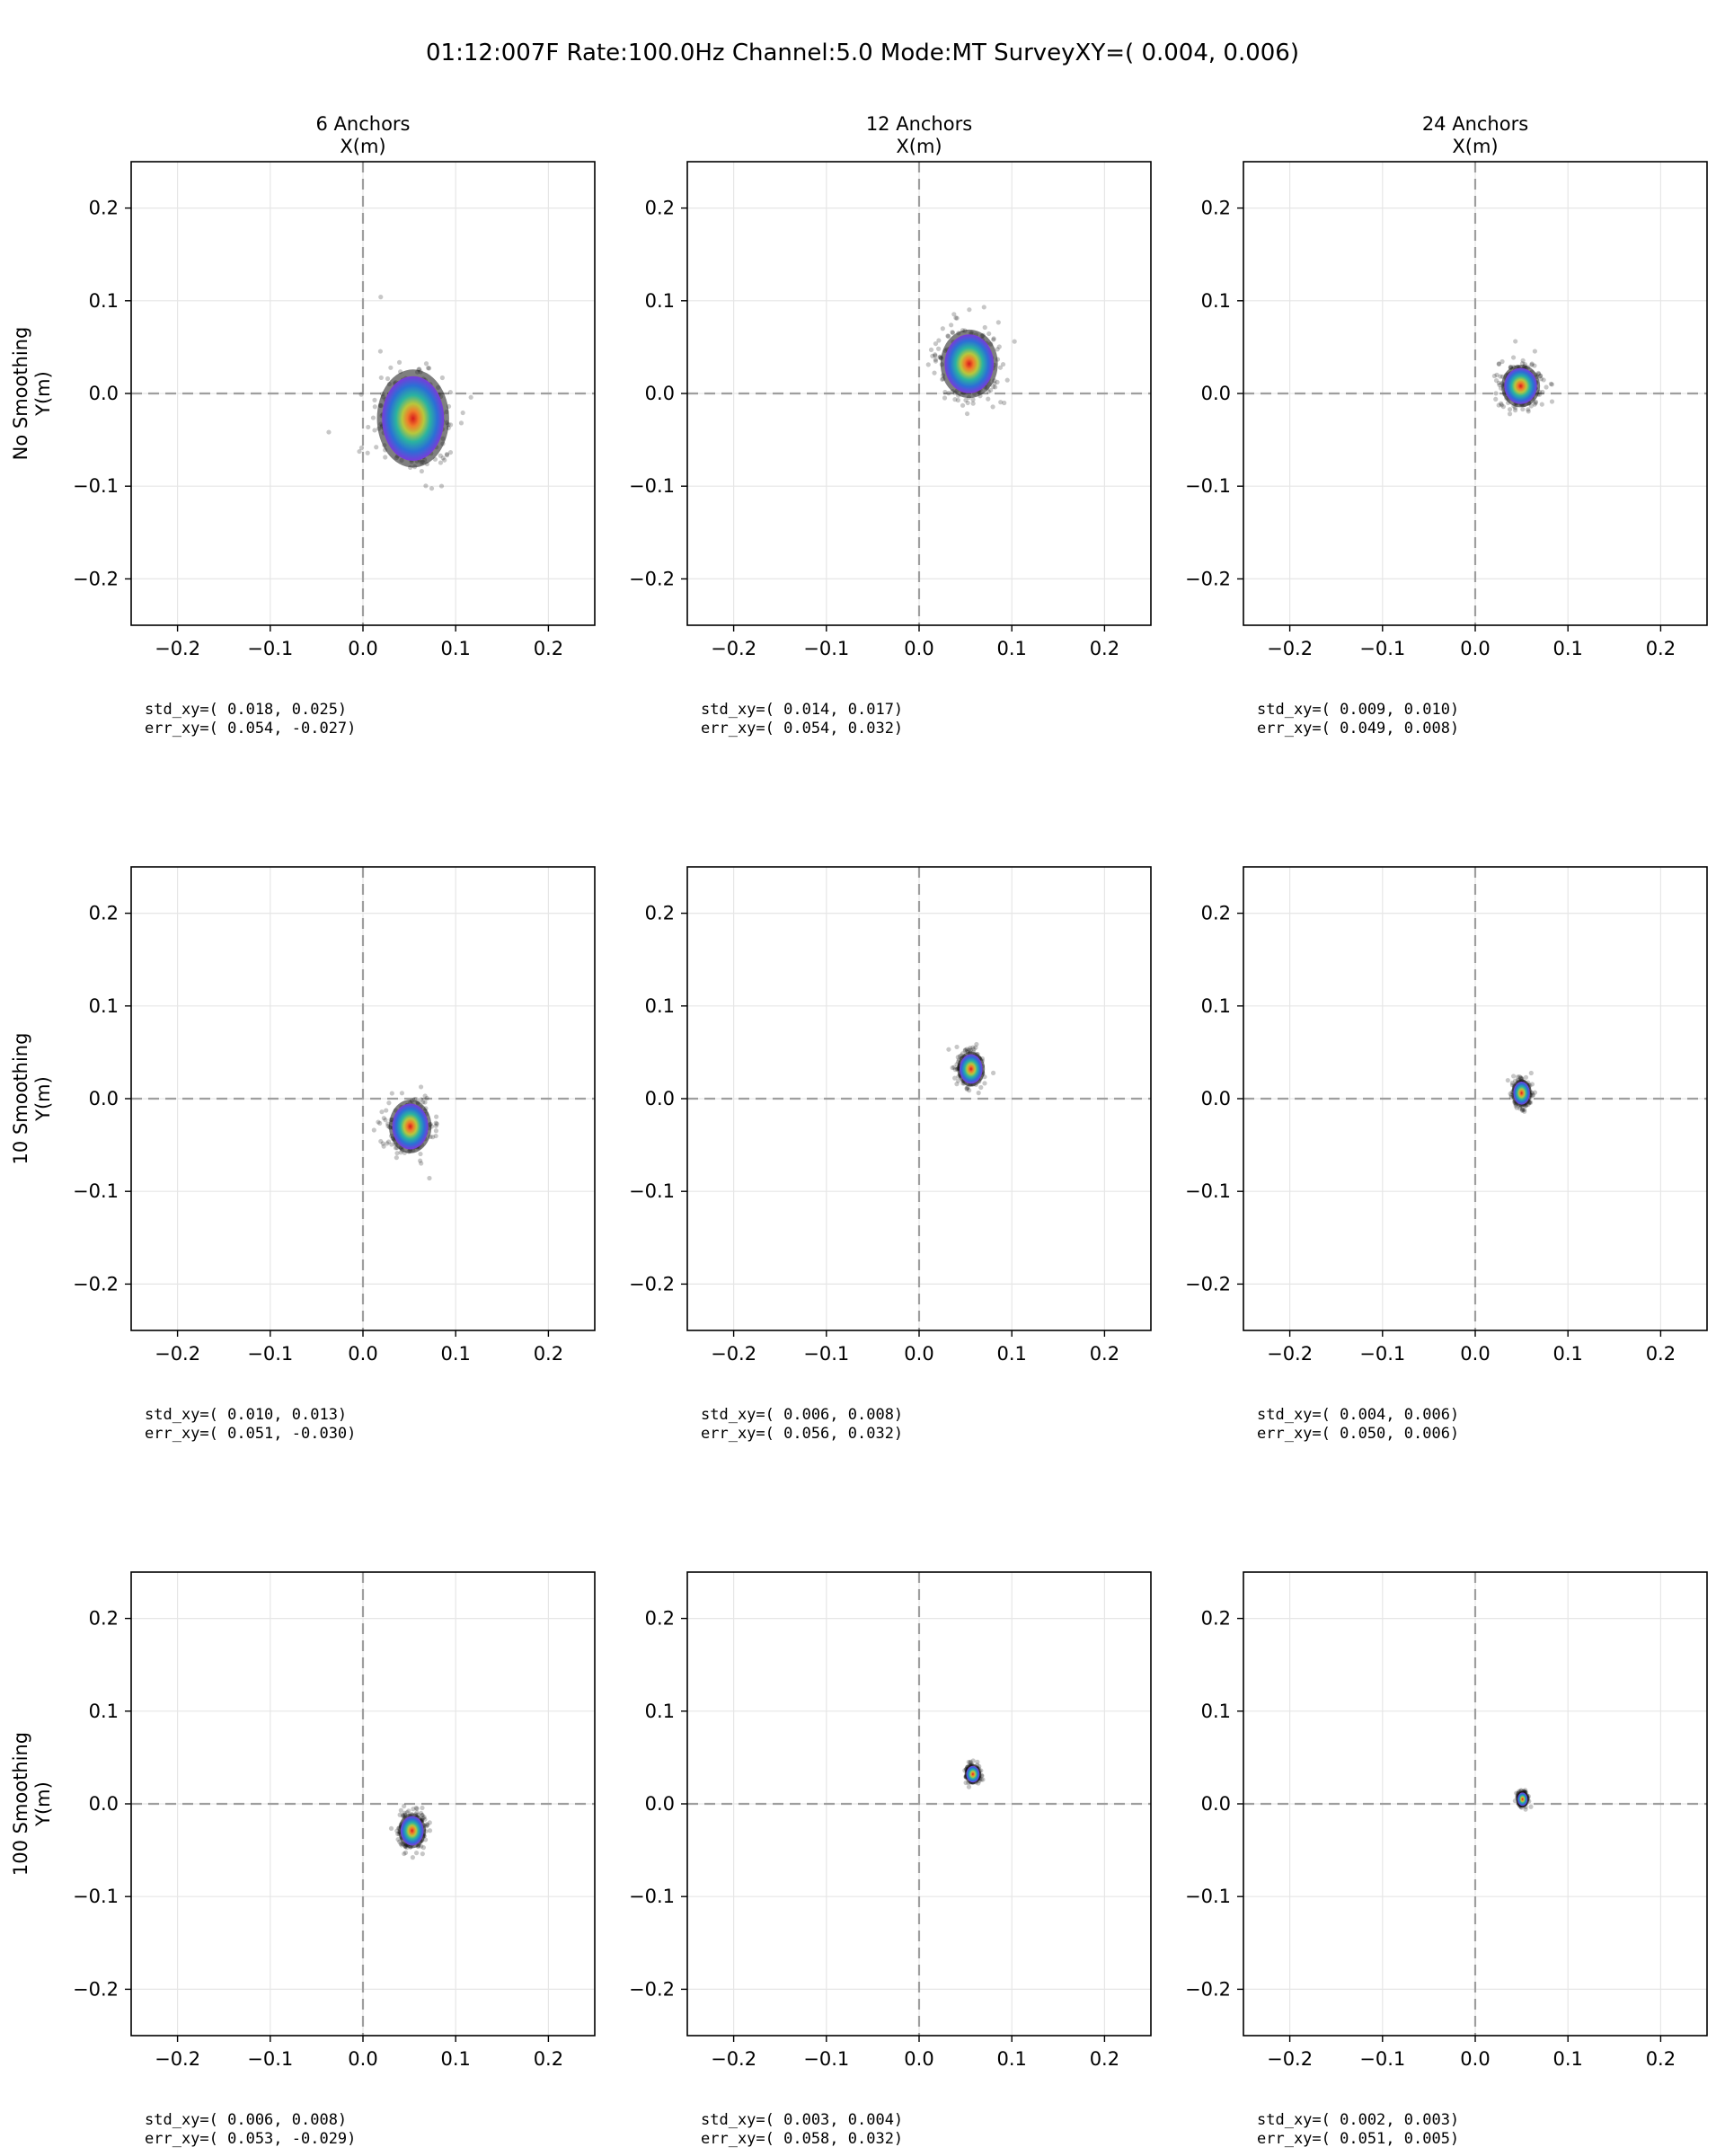  I want to click on std-annotation: std_xy=( 0.006, 0.008), so click(802, 1415).